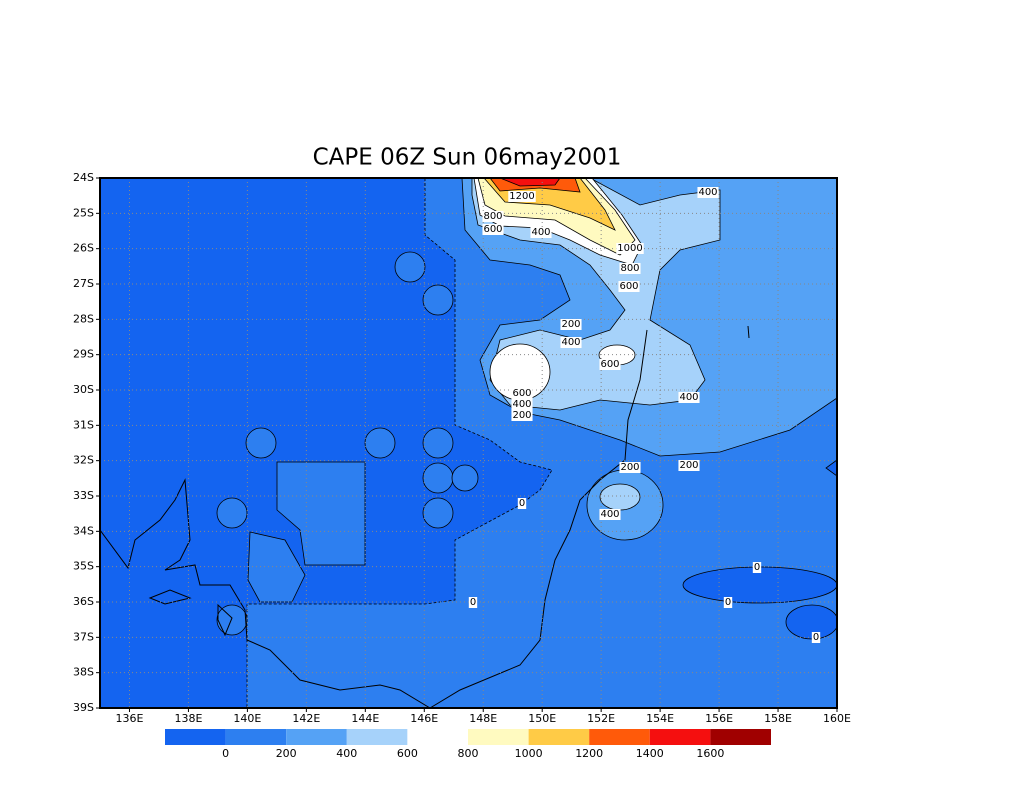 The height and width of the screenshot is (800, 1024). Describe the element at coordinates (650, 753) in the screenshot. I see `colorbar-label: 1400` at that location.